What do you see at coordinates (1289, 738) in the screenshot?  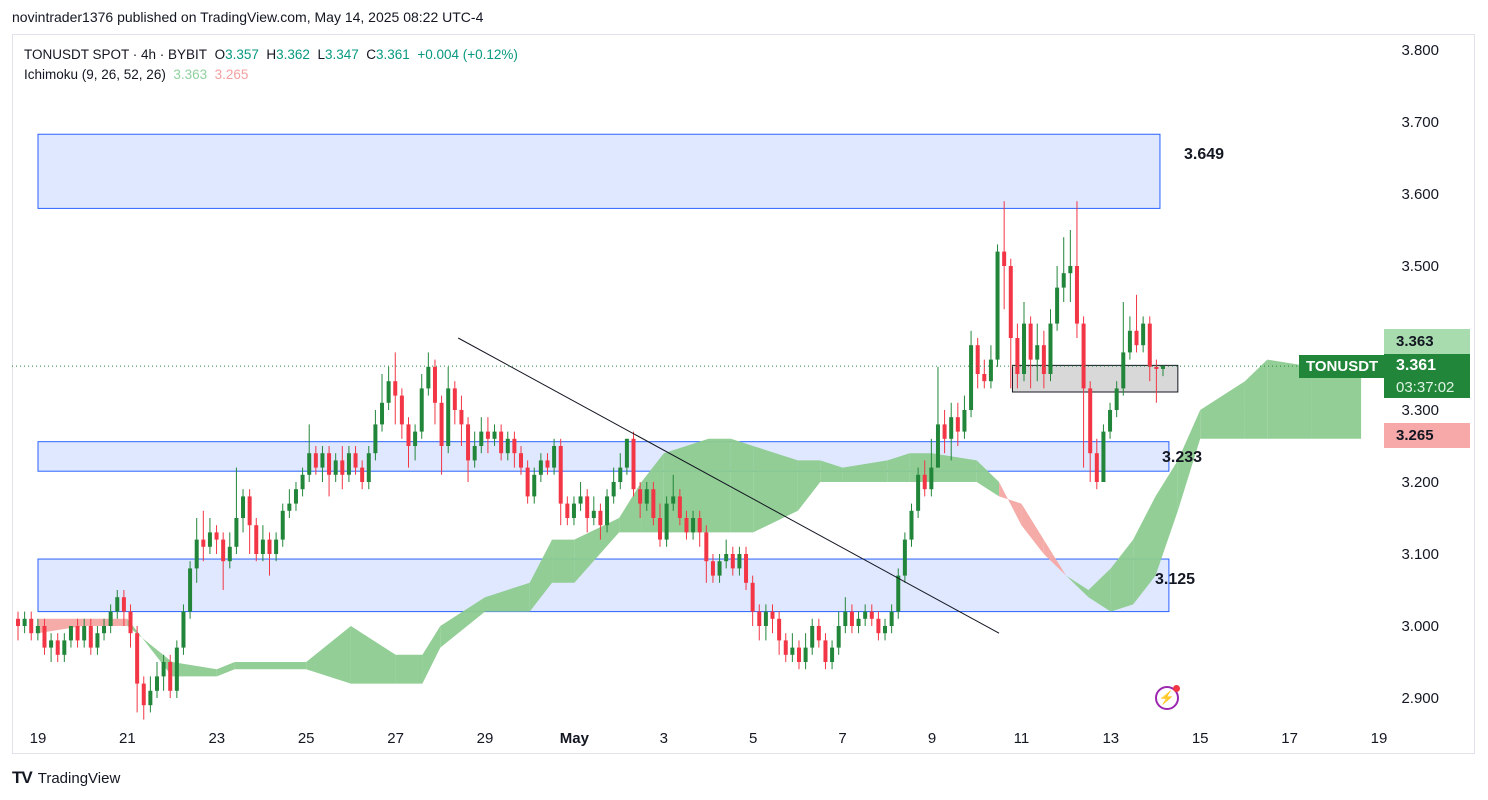 I see `time-tick-label: 17` at bounding box center [1289, 738].